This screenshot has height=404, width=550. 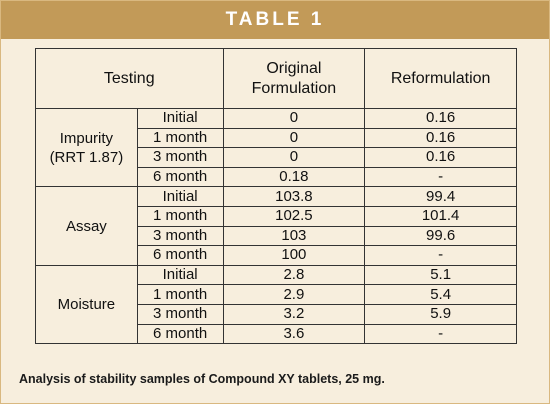 What do you see at coordinates (86, 138) in the screenshot?
I see `group-label-line1: Impurity` at bounding box center [86, 138].